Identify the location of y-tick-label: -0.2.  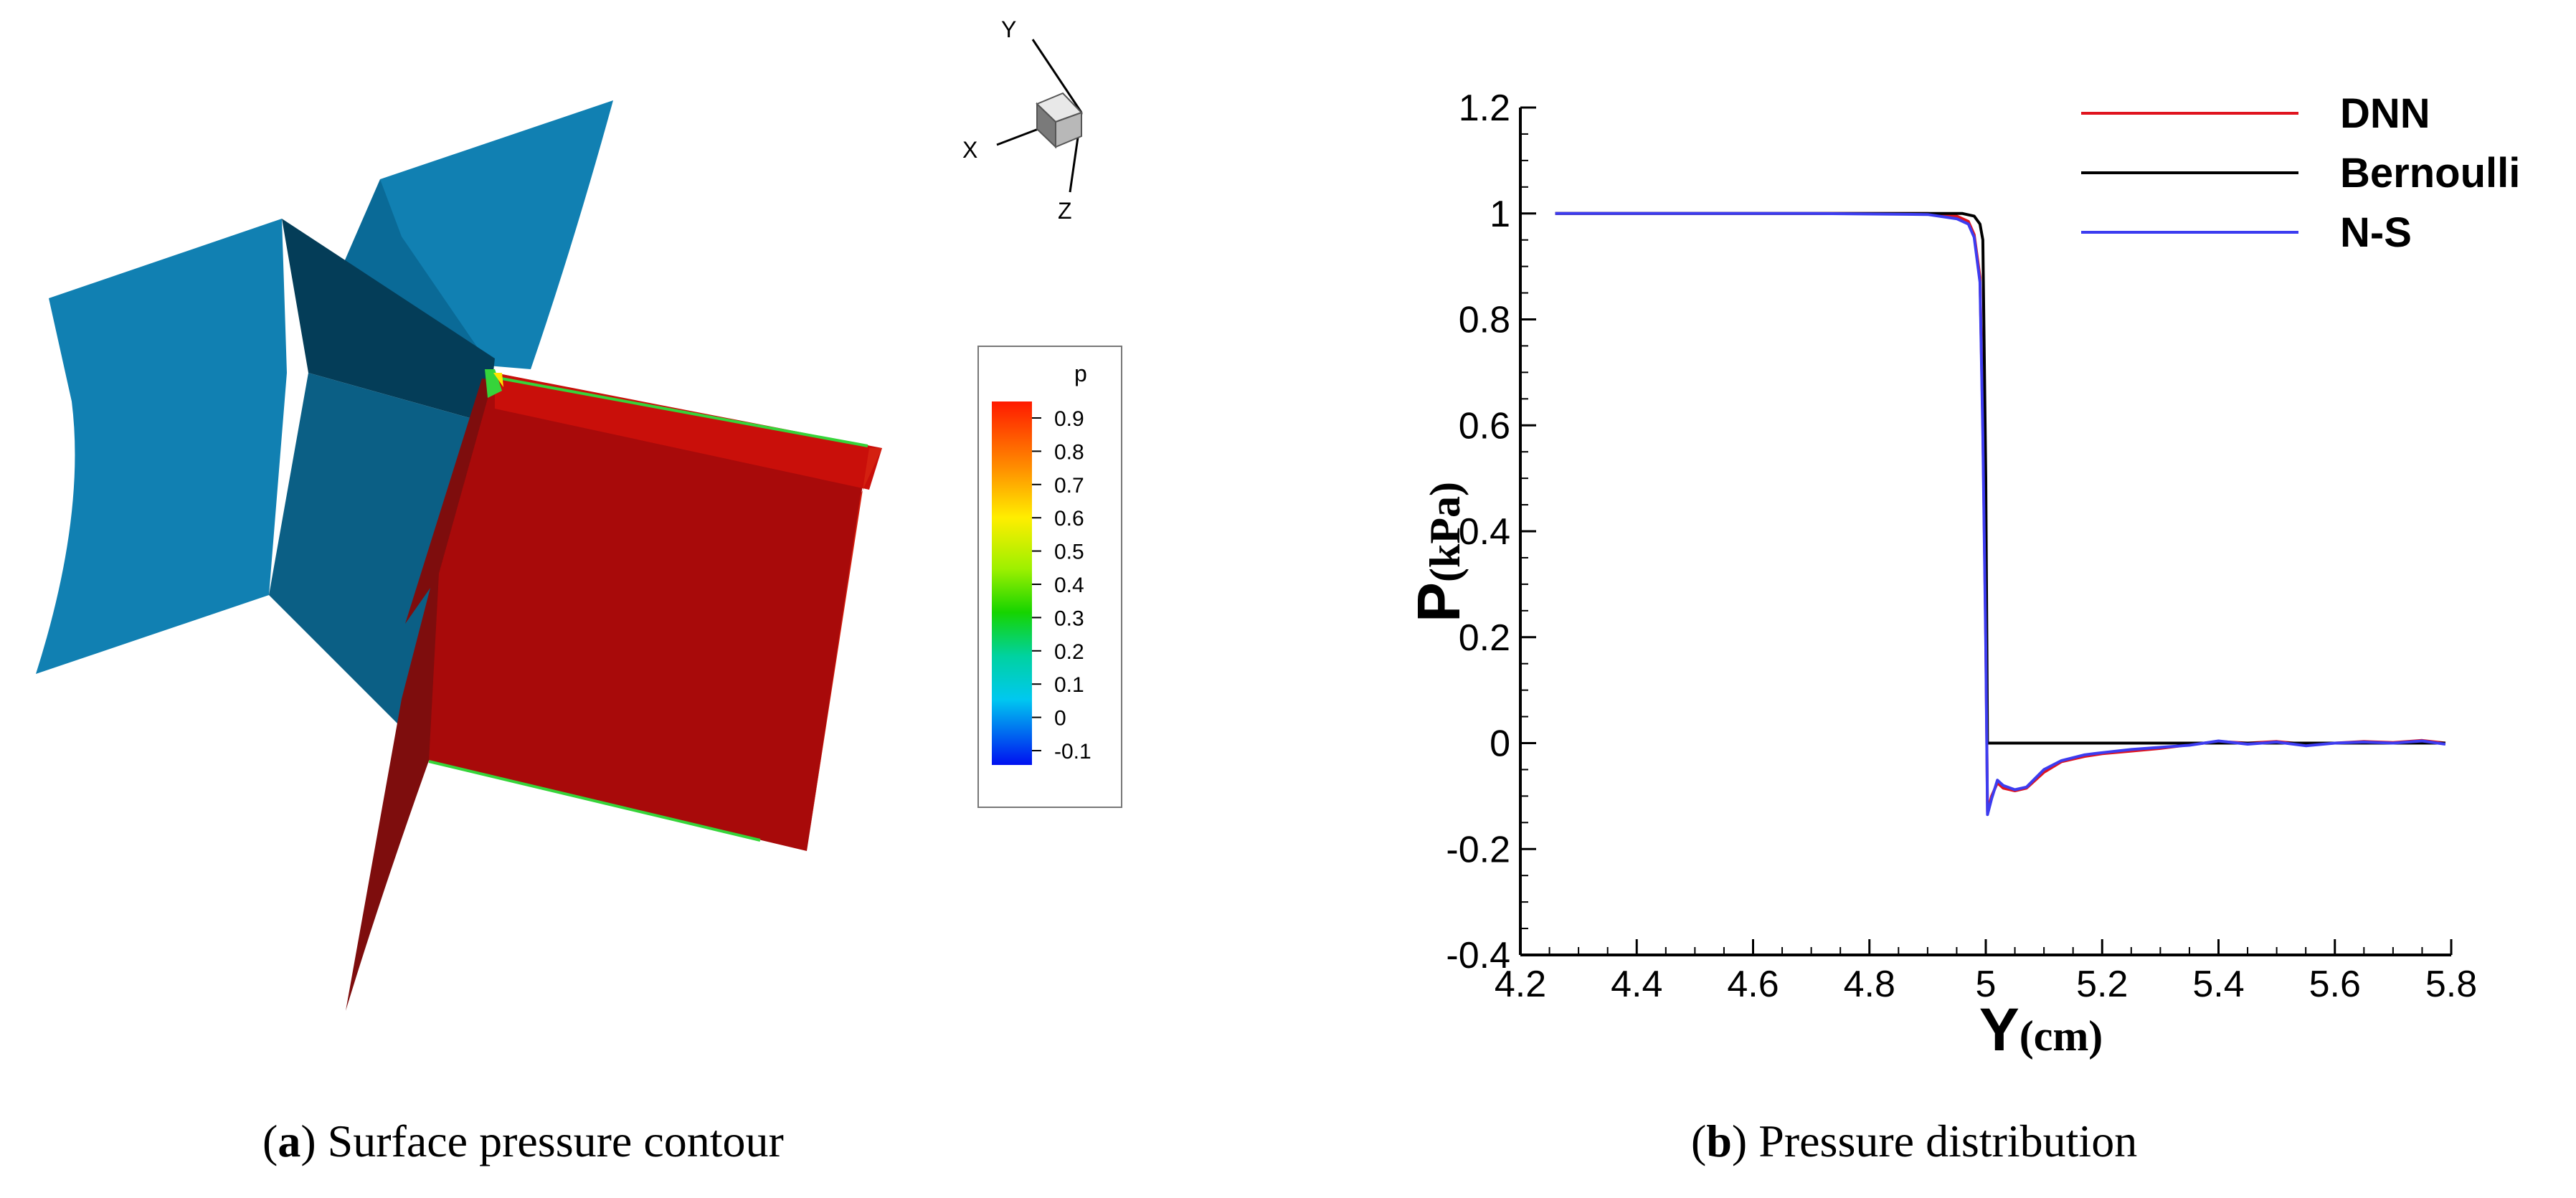
(1478, 849).